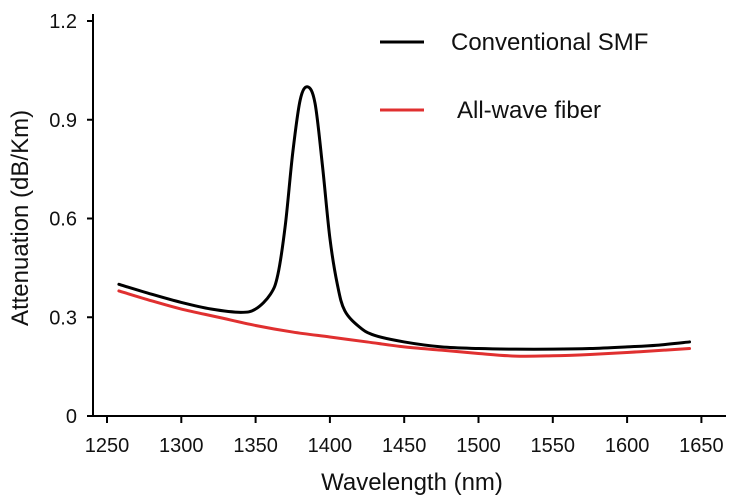  Describe the element at coordinates (63, 121) in the screenshot. I see `y-tick-label: 0.9` at that location.